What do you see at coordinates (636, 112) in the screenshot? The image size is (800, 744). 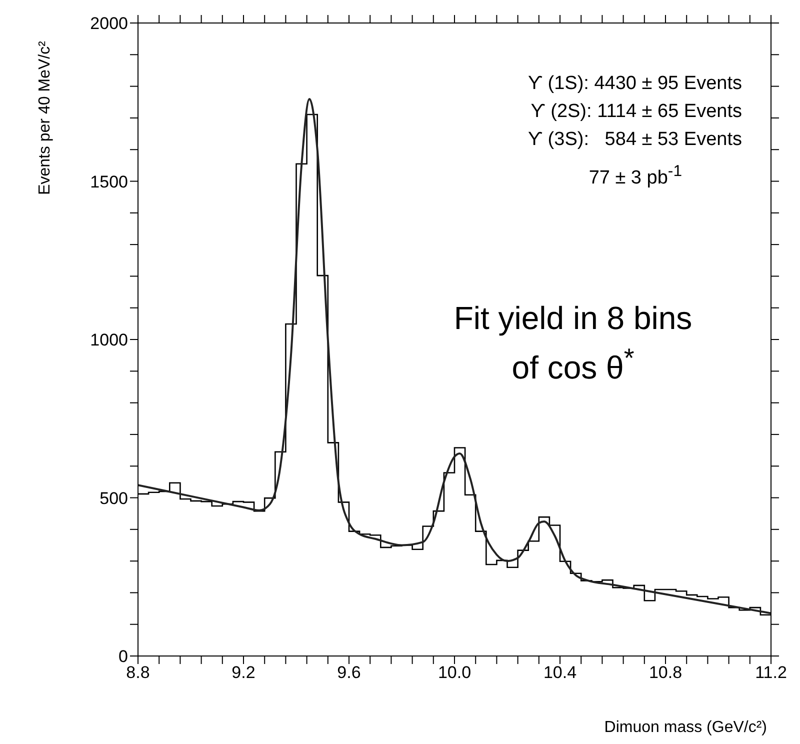 I see `annotation: ϒ (2S): 1114 ± 65 Events` at bounding box center [636, 112].